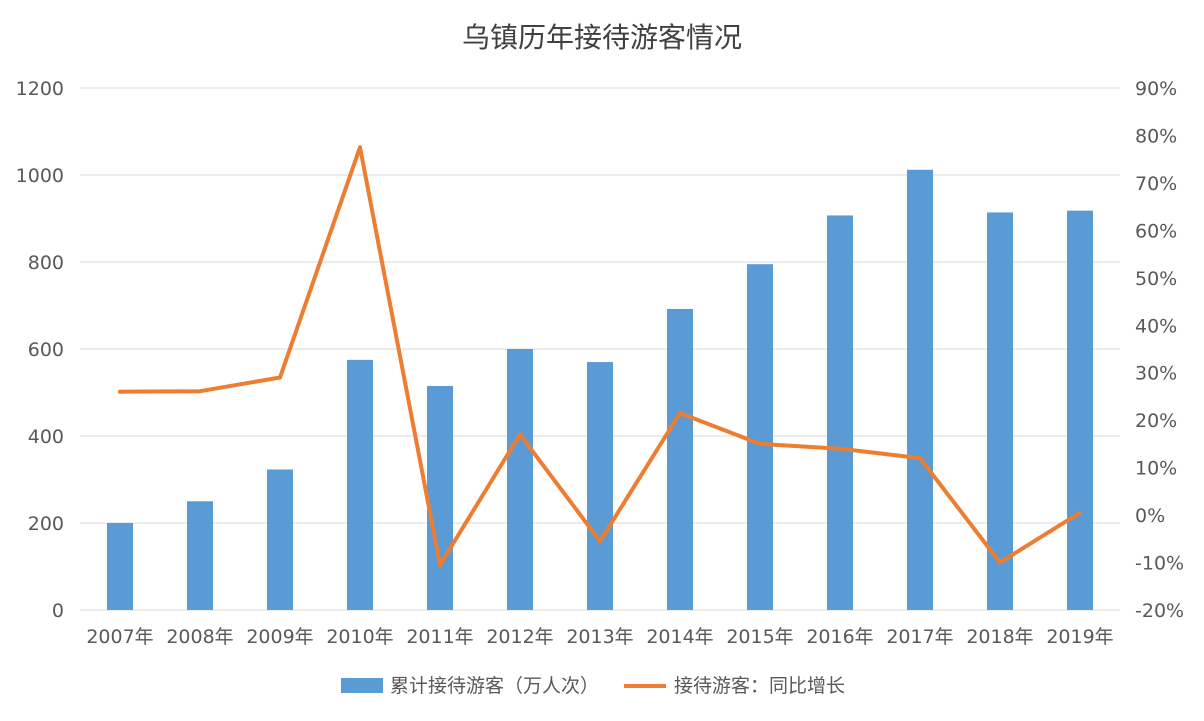 This screenshot has width=1204, height=721. Describe the element at coordinates (279, 637) in the screenshot. I see `x-tick-label: 2009年` at that location.